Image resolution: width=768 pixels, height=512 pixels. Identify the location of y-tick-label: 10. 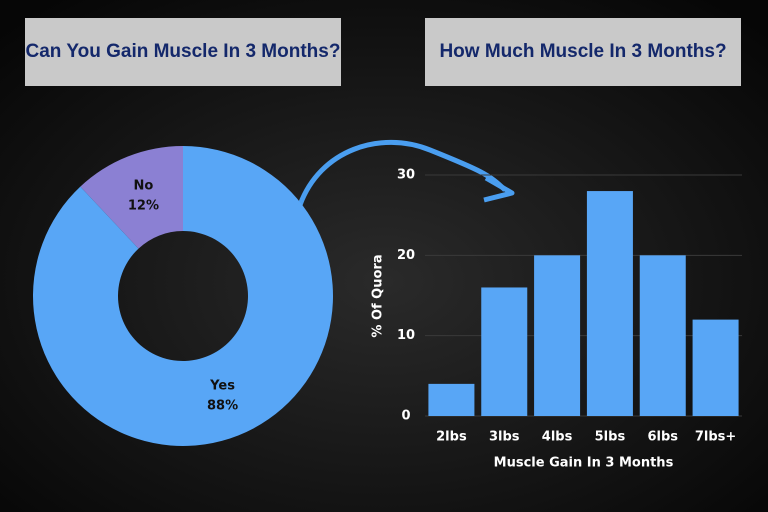
(406, 335).